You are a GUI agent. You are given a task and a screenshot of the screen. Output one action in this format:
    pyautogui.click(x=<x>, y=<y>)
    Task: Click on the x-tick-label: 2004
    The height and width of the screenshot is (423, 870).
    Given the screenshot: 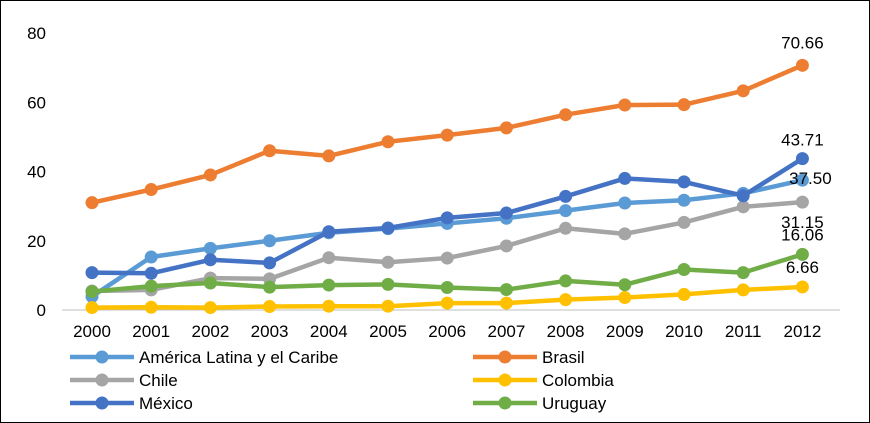 What is the action you would take?
    pyautogui.click(x=329, y=331)
    